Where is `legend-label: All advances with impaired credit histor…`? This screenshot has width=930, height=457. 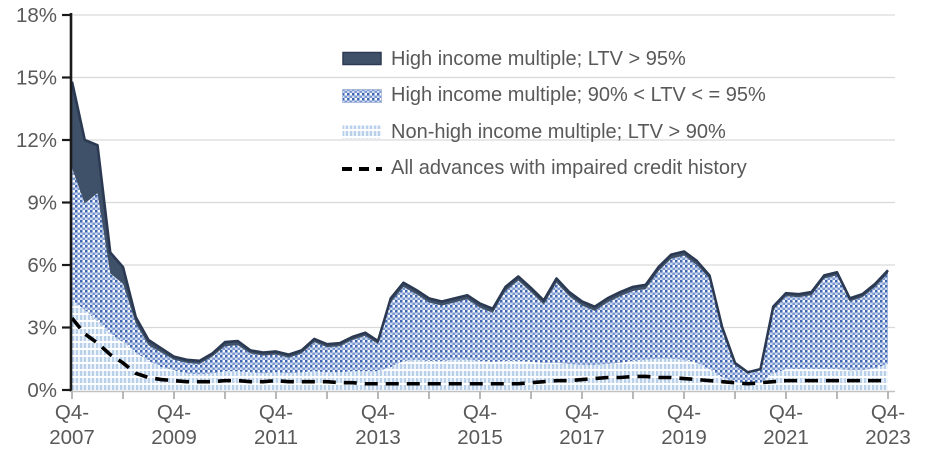 legend-label: All advances with impaired credit histor… is located at coordinates (569, 168).